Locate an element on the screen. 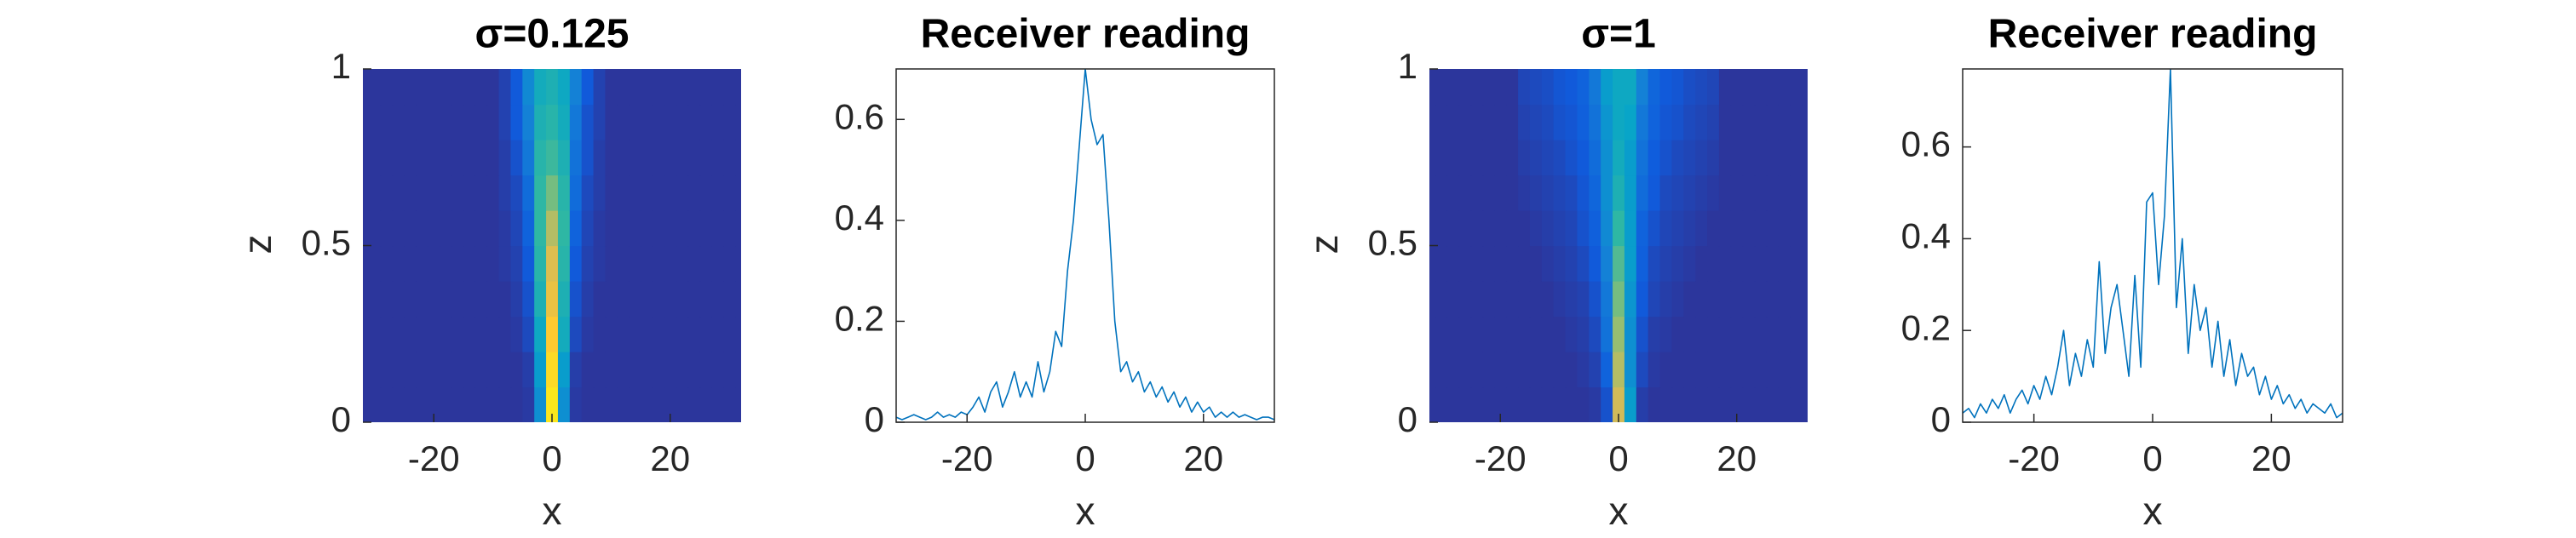 The height and width of the screenshot is (538, 2576). x-tick-label: 0 is located at coordinates (551, 458).